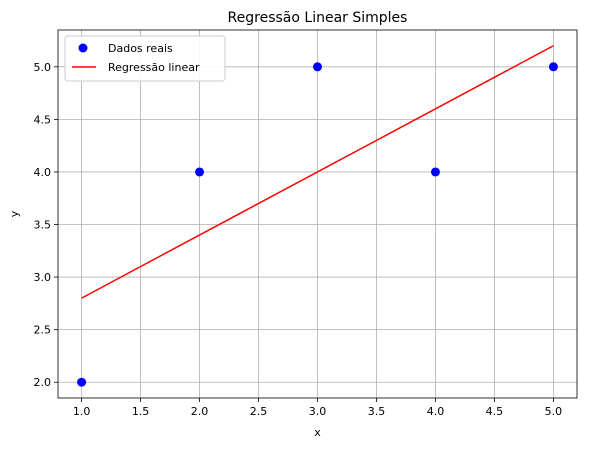  Describe the element at coordinates (43, 225) in the screenshot. I see `y-tick-label: 3.5` at that location.